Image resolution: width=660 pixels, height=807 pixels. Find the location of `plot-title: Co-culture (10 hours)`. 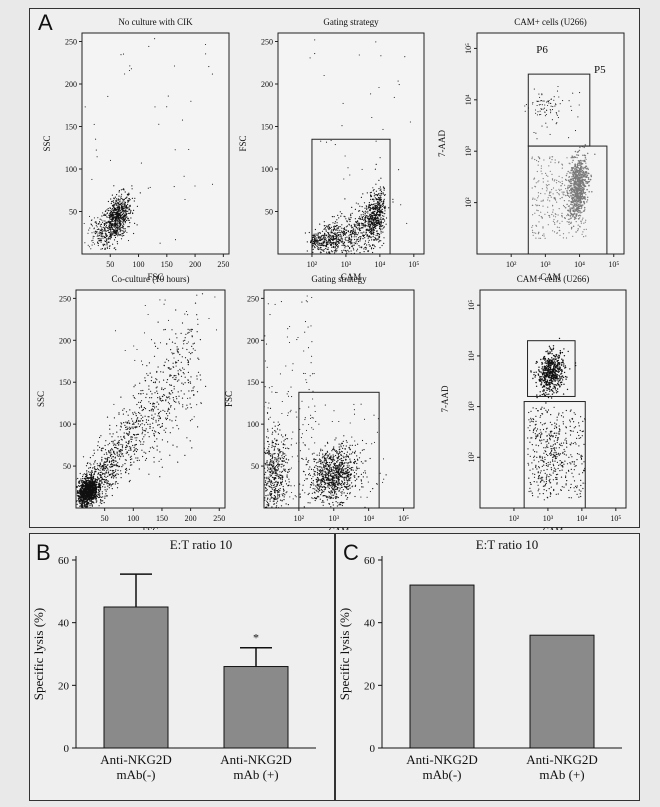

plot-title: Co-culture (10 hours) is located at coordinates (151, 279).